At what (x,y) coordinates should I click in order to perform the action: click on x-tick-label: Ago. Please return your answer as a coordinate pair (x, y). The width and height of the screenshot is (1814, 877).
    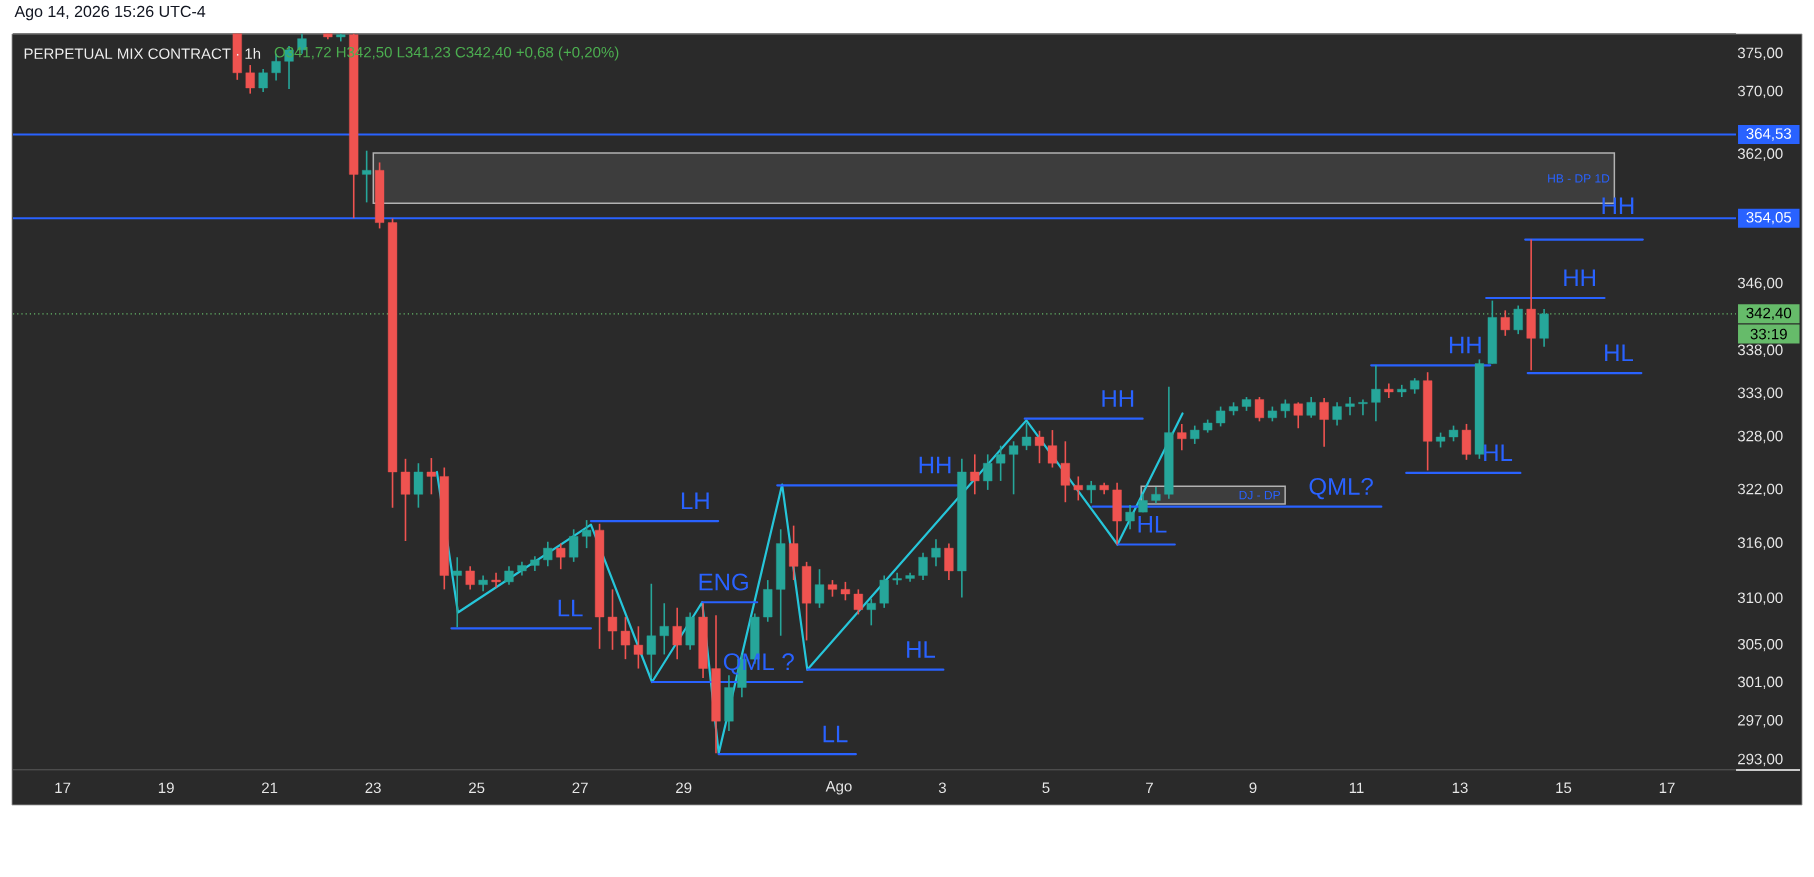
    Looking at the image, I should click on (838, 788).